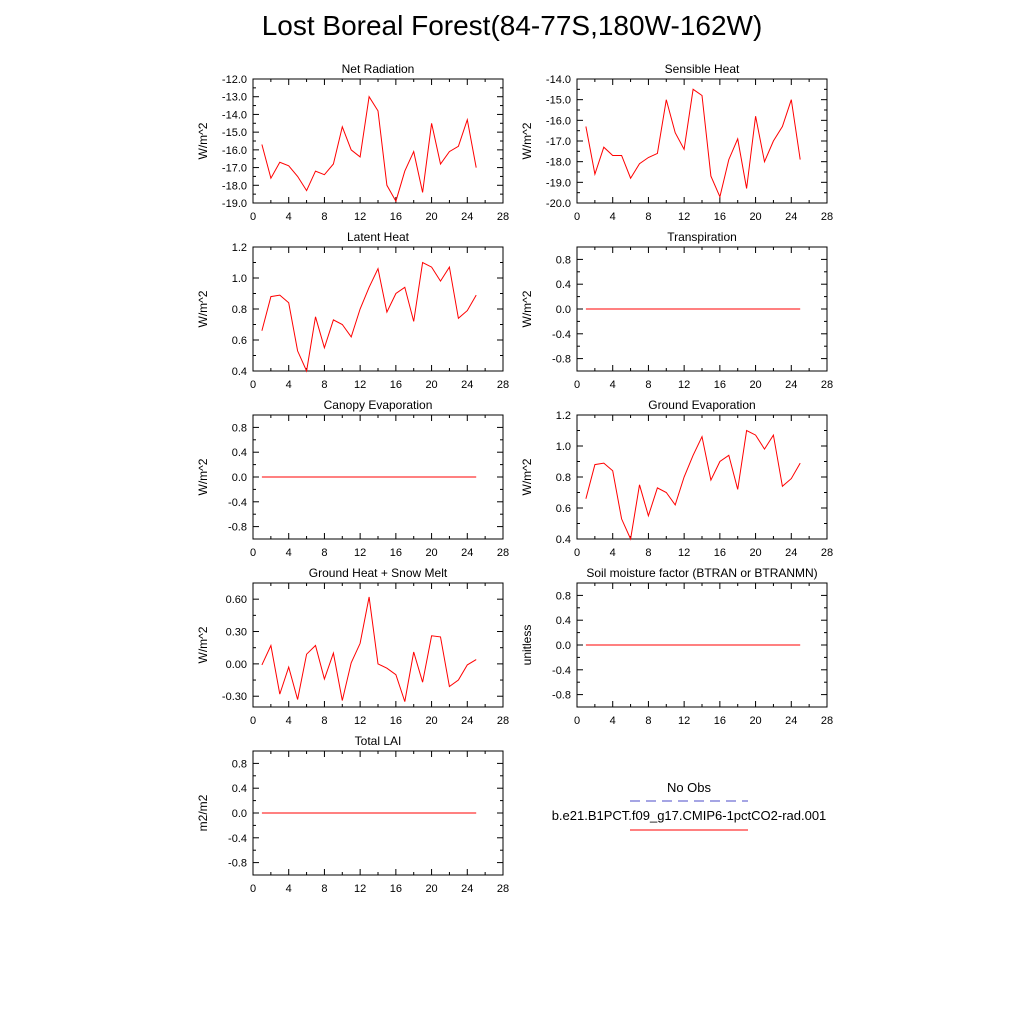 Image resolution: width=1024 pixels, height=1024 pixels. What do you see at coordinates (689, 787) in the screenshot?
I see `legend-label-obs: No Obs` at bounding box center [689, 787].